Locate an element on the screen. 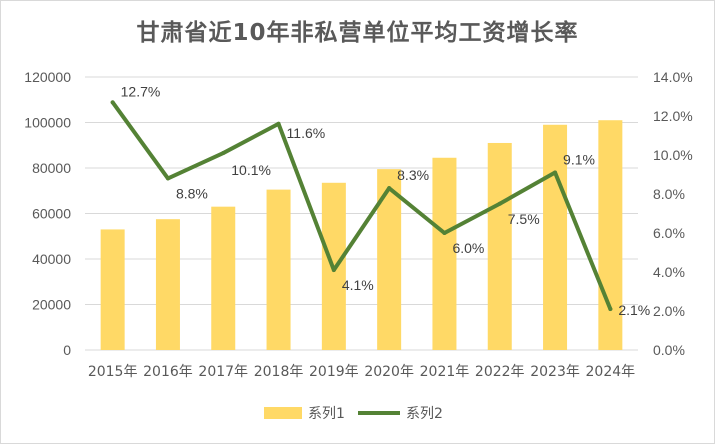 This screenshot has width=715, height=444. y-right-tick-label: 14.0% is located at coordinates (673, 77).